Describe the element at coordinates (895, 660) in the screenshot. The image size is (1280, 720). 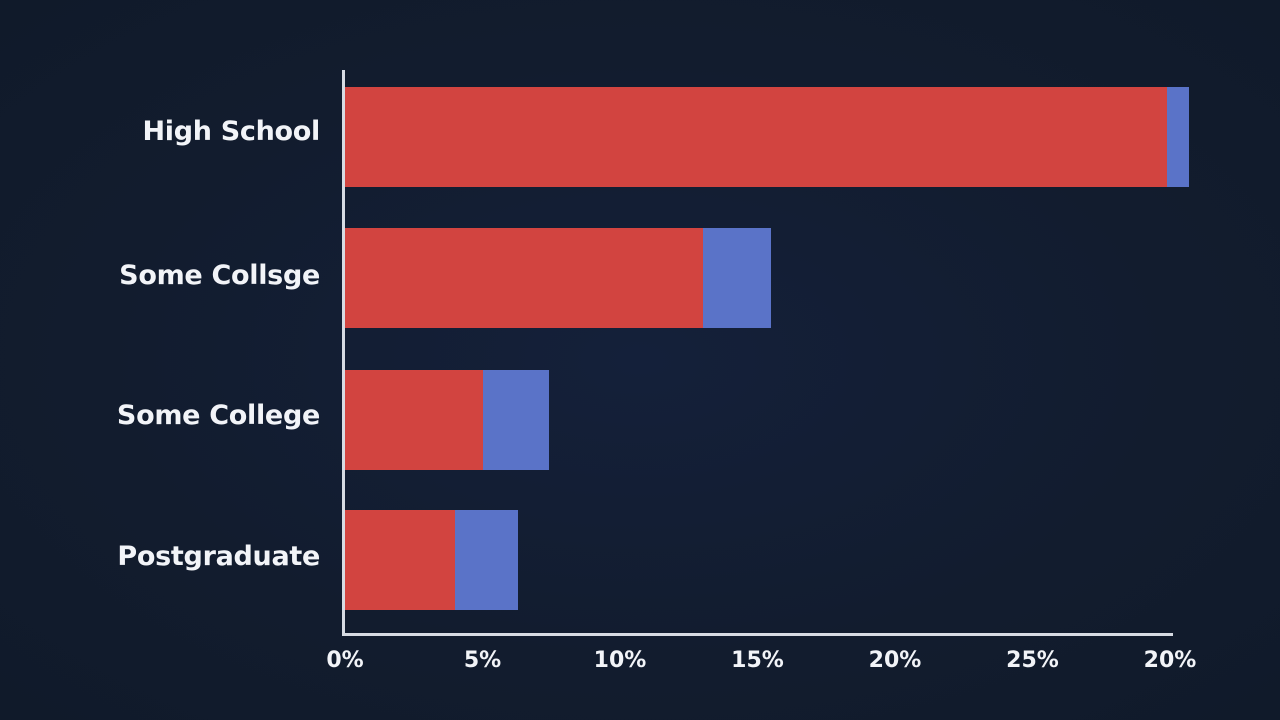
I see `x-tick-label-20: 20%` at that location.